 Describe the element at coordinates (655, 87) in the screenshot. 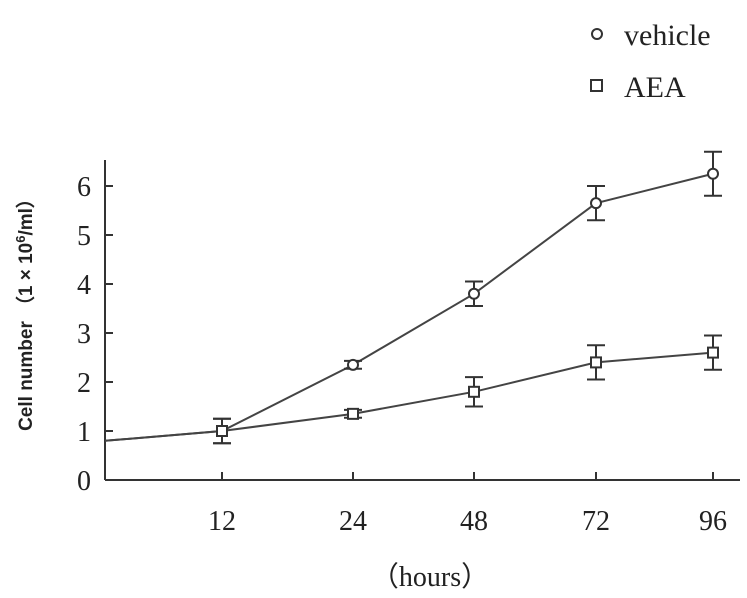

I see `legend-label-aea: AEA` at that location.